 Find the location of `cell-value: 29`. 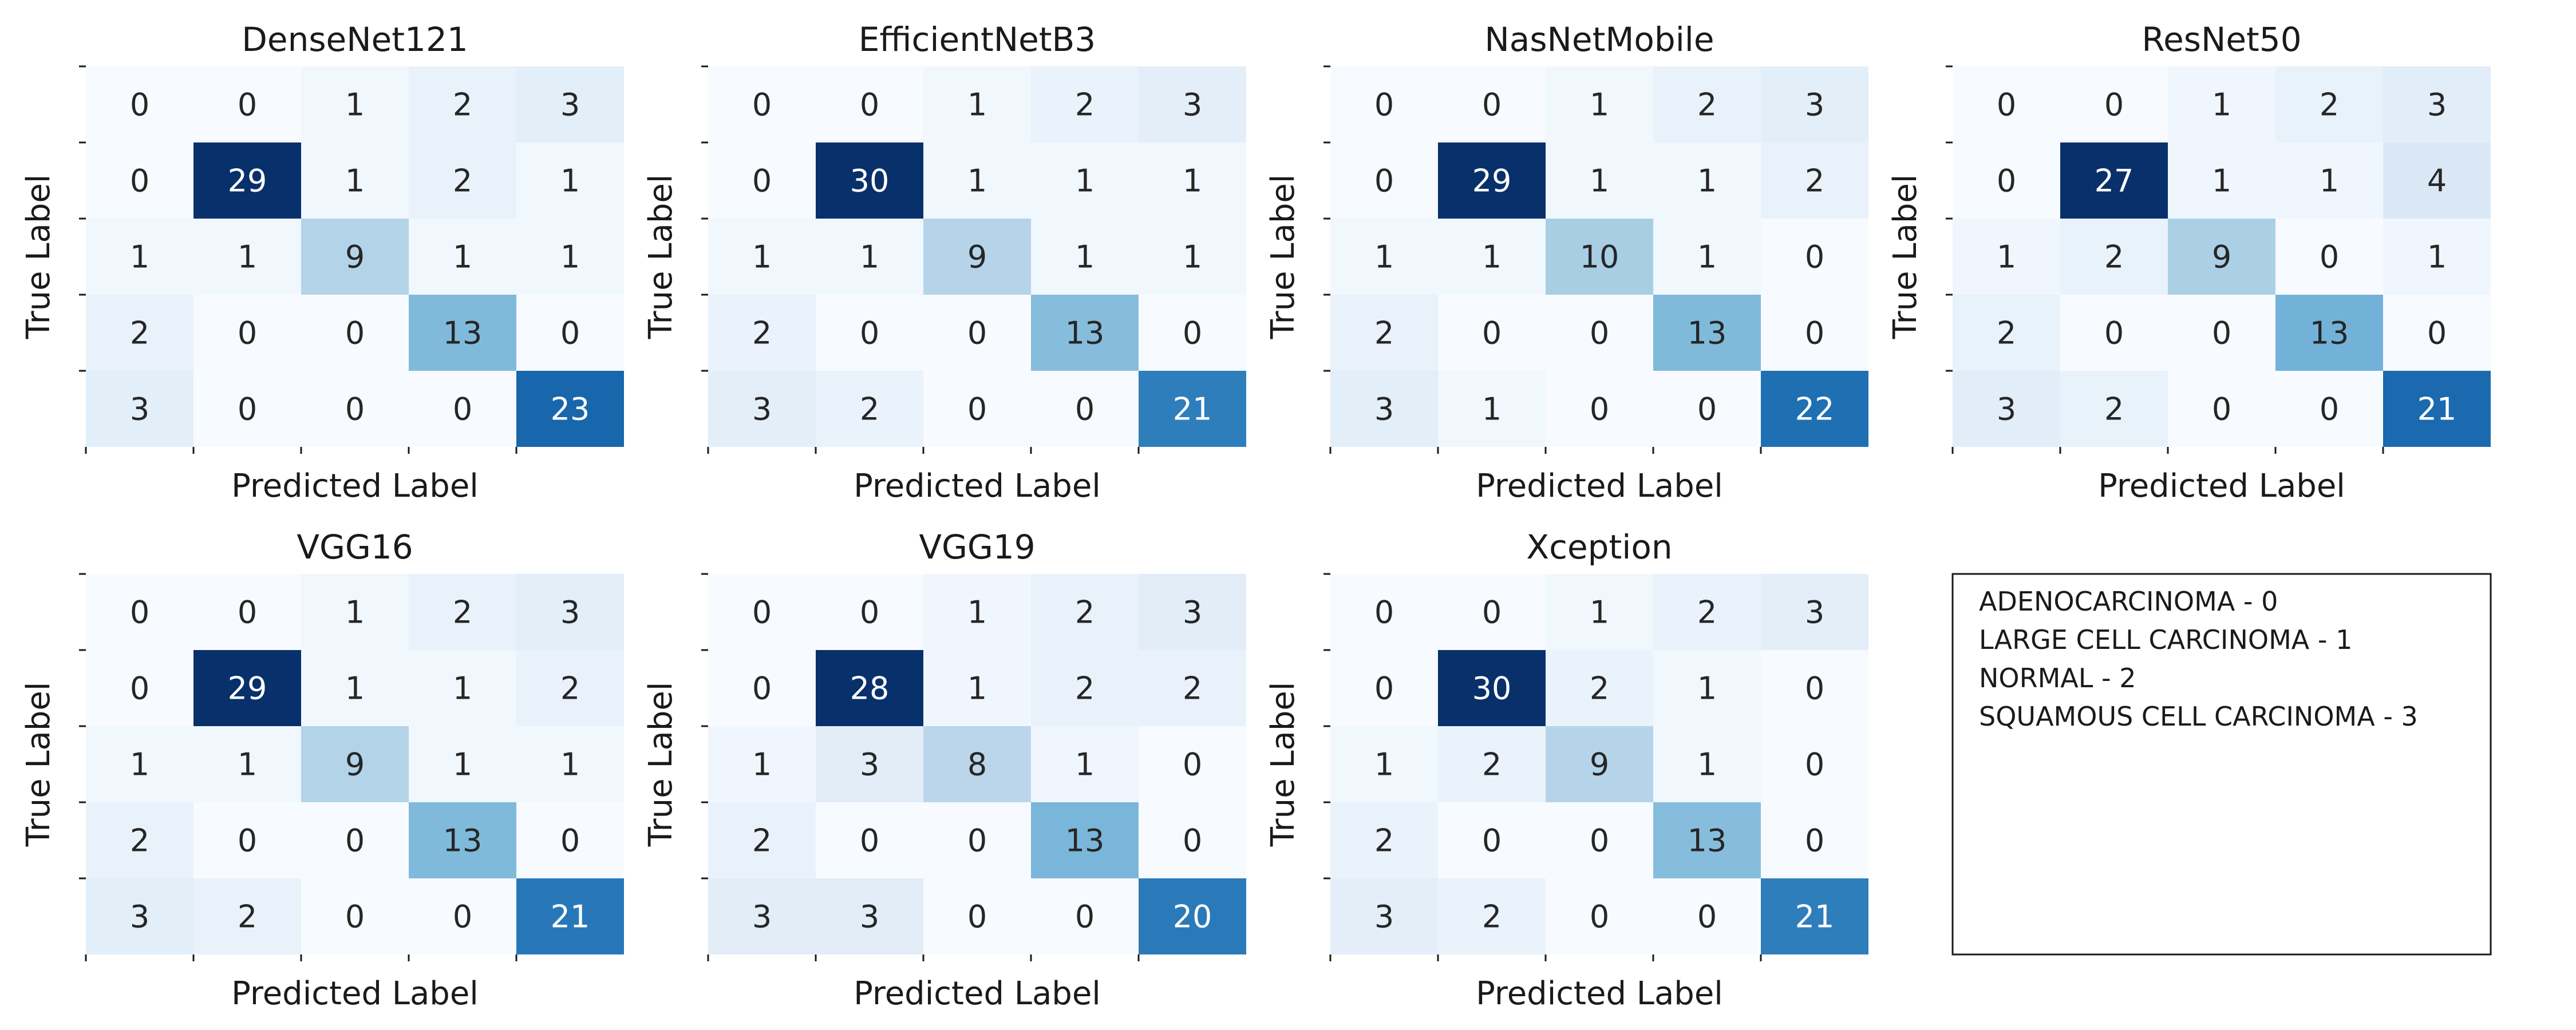

cell-value: 29 is located at coordinates (247, 181).